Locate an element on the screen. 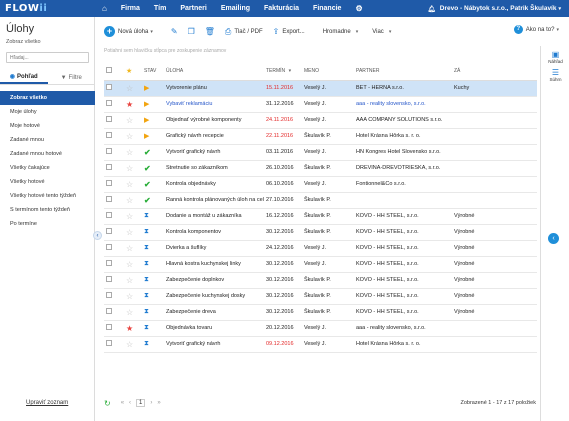 The width and height of the screenshot is (569, 421). task-title: Zabezpečenie dreva is located at coordinates (214, 312).